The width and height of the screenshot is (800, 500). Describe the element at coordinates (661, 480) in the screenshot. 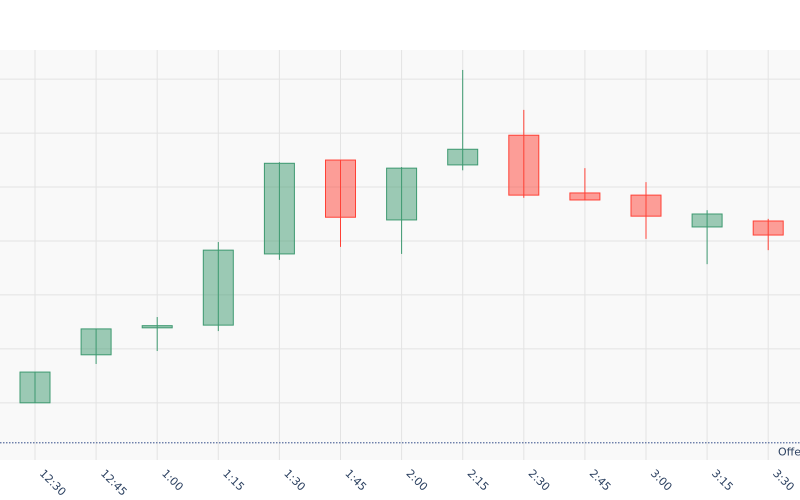

I see `x-tick-label: 3:00` at that location.